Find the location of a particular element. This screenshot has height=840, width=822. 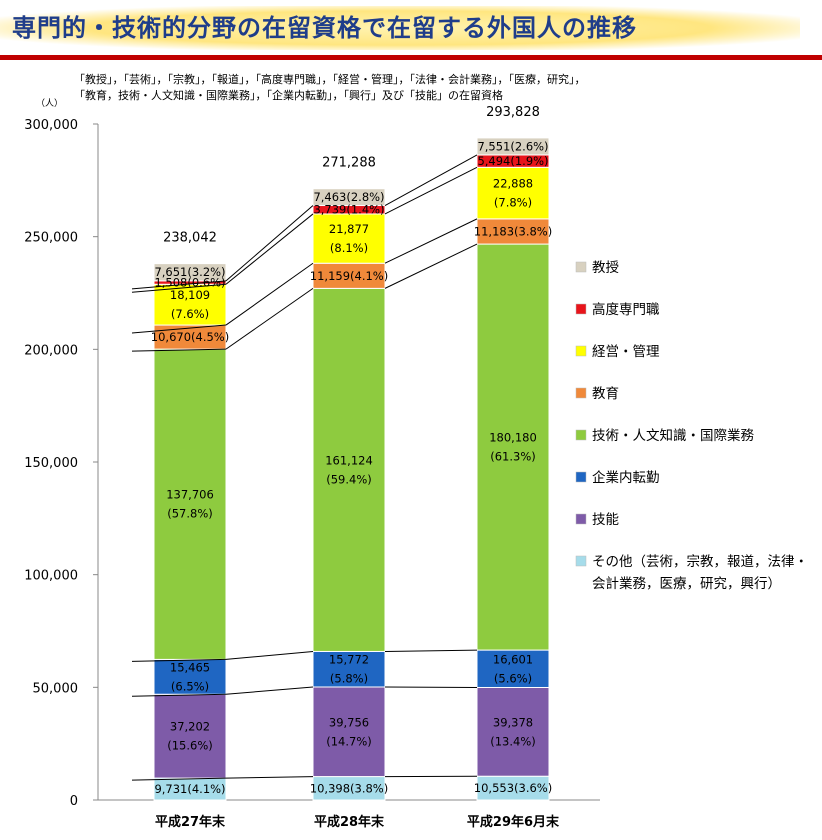

y-tick-label: 200,000 is located at coordinates (51, 350).